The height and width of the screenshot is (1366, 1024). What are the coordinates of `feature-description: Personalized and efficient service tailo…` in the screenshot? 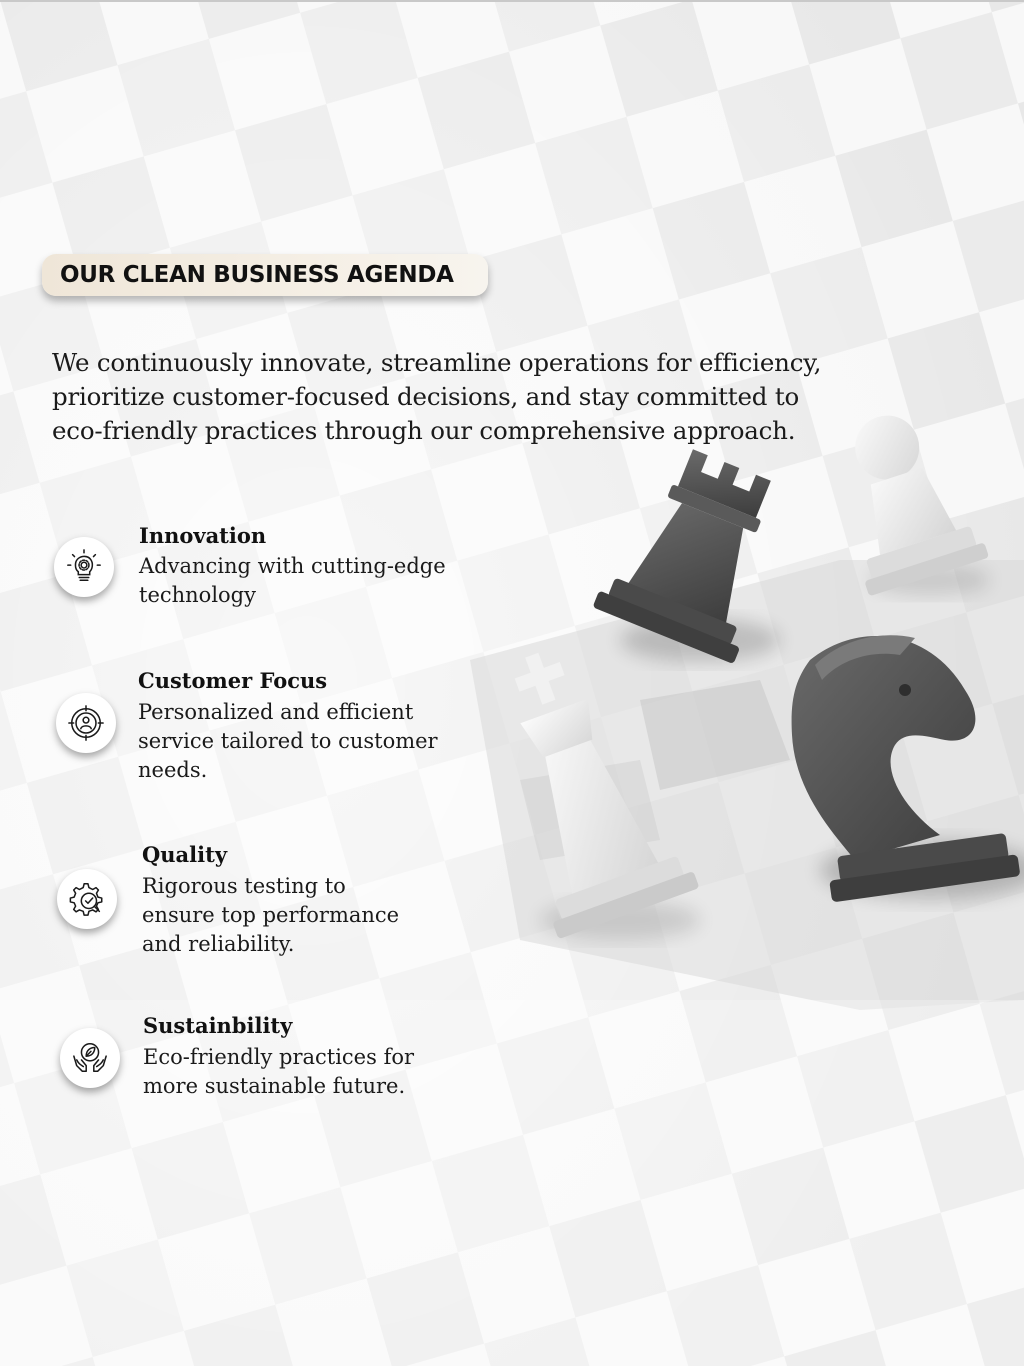 It's located at (288, 741).